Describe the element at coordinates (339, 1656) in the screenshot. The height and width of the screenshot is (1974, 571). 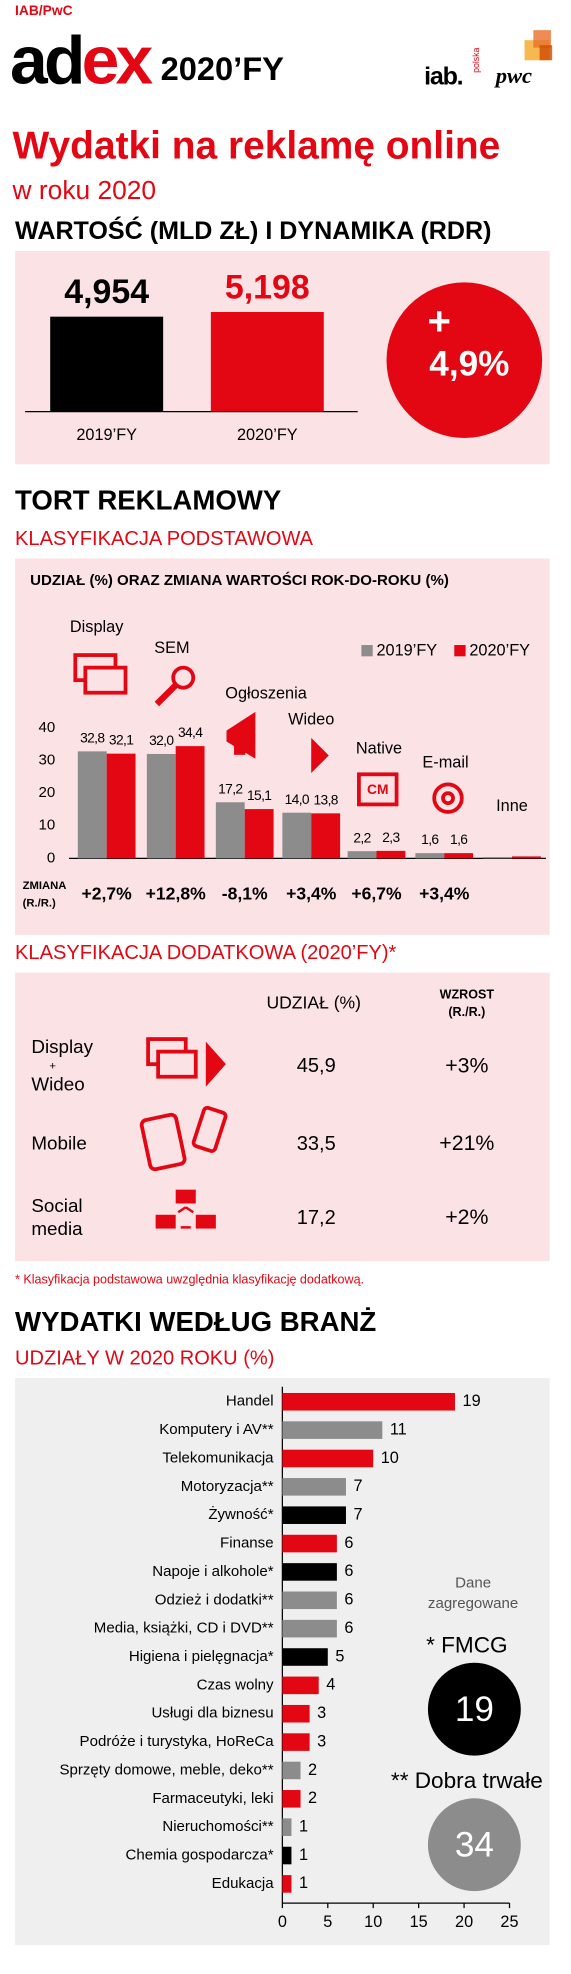
I see `data-label: 5` at that location.